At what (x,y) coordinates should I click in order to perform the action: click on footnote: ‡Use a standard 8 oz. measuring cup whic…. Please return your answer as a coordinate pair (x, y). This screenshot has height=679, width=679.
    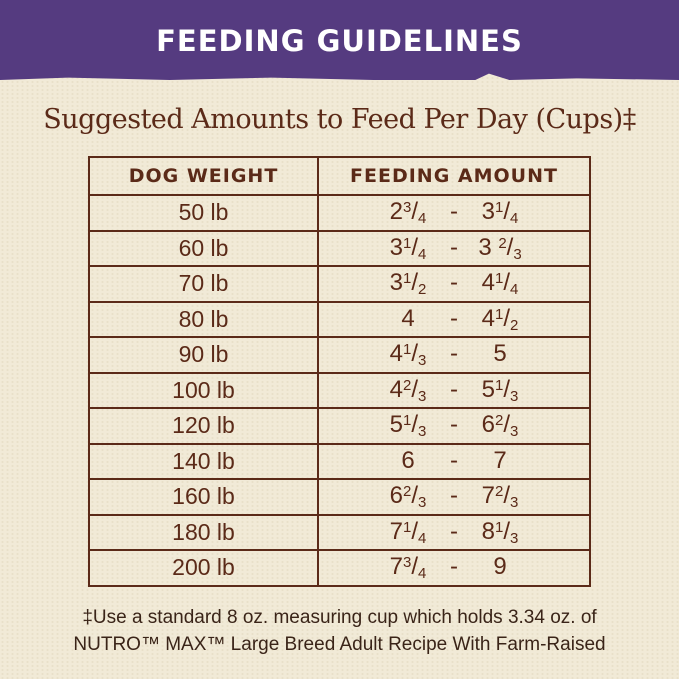
    Looking at the image, I should click on (339, 631).